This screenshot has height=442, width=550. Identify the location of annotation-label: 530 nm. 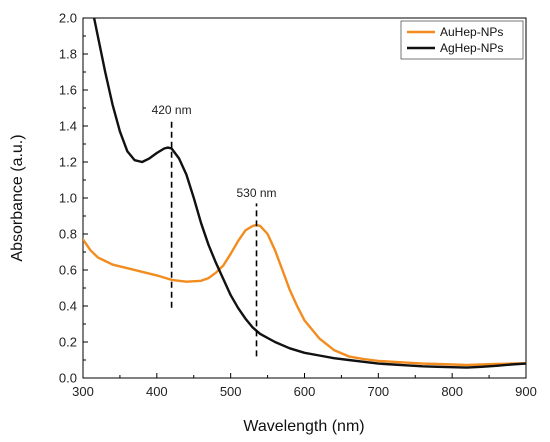
(256, 193).